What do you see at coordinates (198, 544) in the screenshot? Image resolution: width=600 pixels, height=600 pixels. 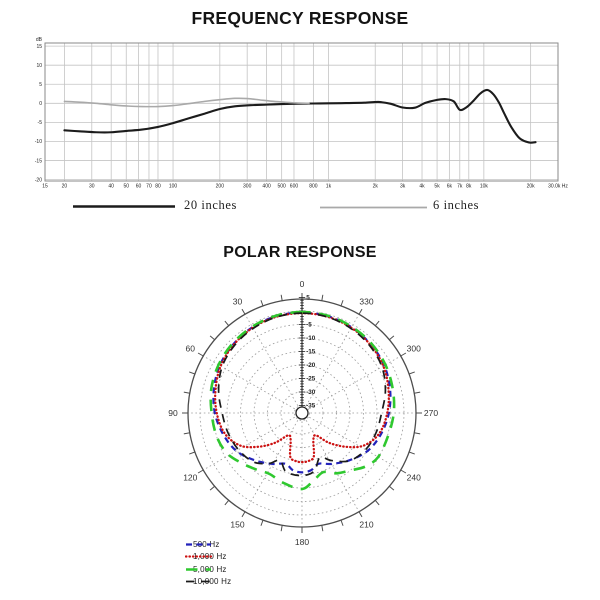 I see `legend-line-500hz` at bounding box center [198, 544].